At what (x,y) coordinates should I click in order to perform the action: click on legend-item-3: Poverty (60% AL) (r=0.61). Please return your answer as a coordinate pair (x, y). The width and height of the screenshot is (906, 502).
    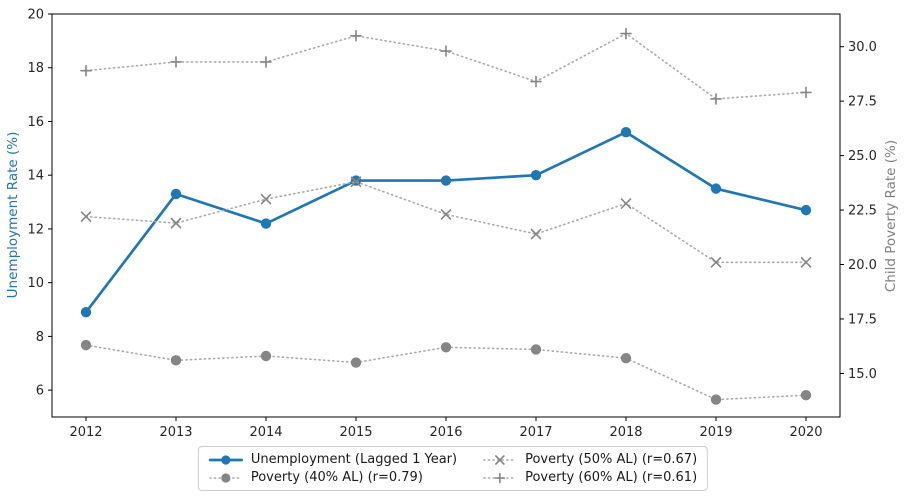
    Looking at the image, I should click on (590, 477).